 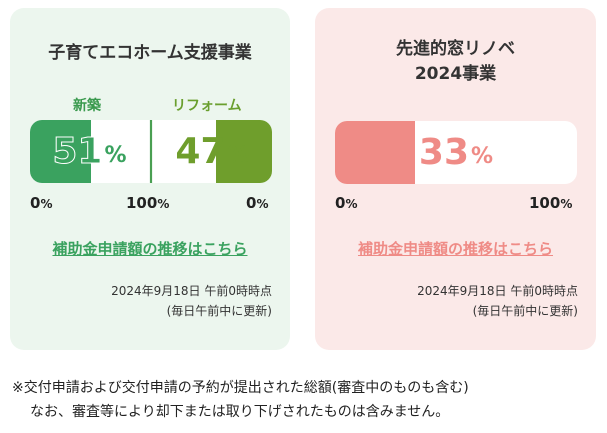 I want to click on madoreno-update-note: (毎日午前中に更新), so click(x=525, y=311).